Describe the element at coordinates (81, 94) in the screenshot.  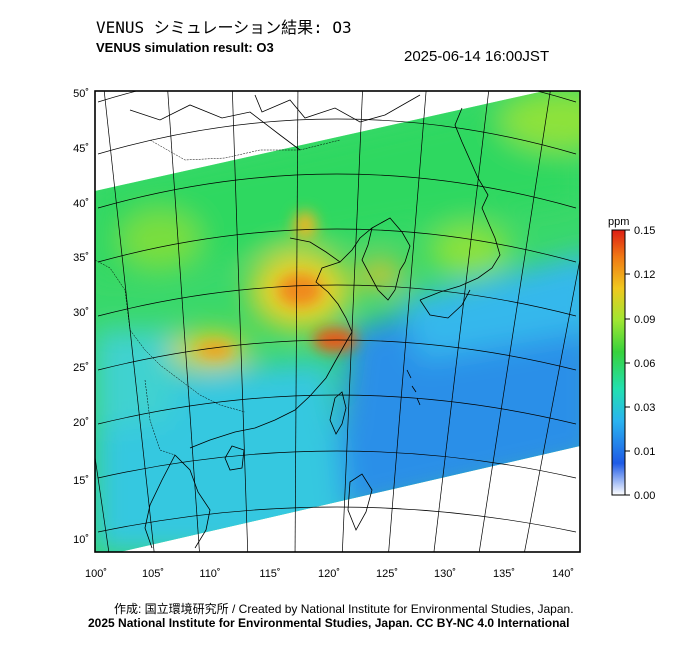
I see `lat-label: 50˚` at that location.